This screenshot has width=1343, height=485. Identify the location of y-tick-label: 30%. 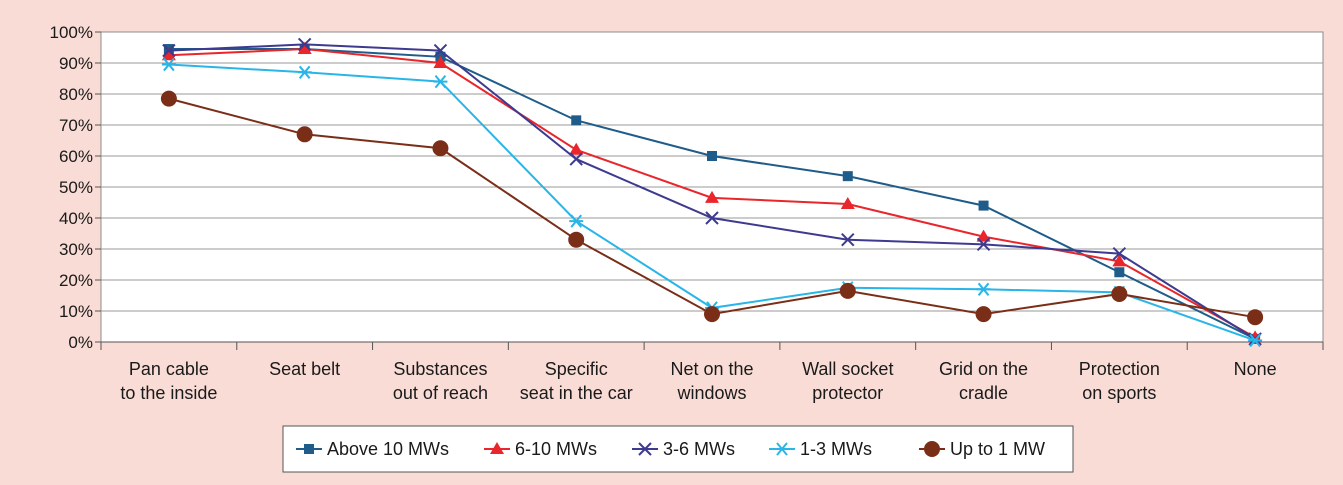
(76, 249).